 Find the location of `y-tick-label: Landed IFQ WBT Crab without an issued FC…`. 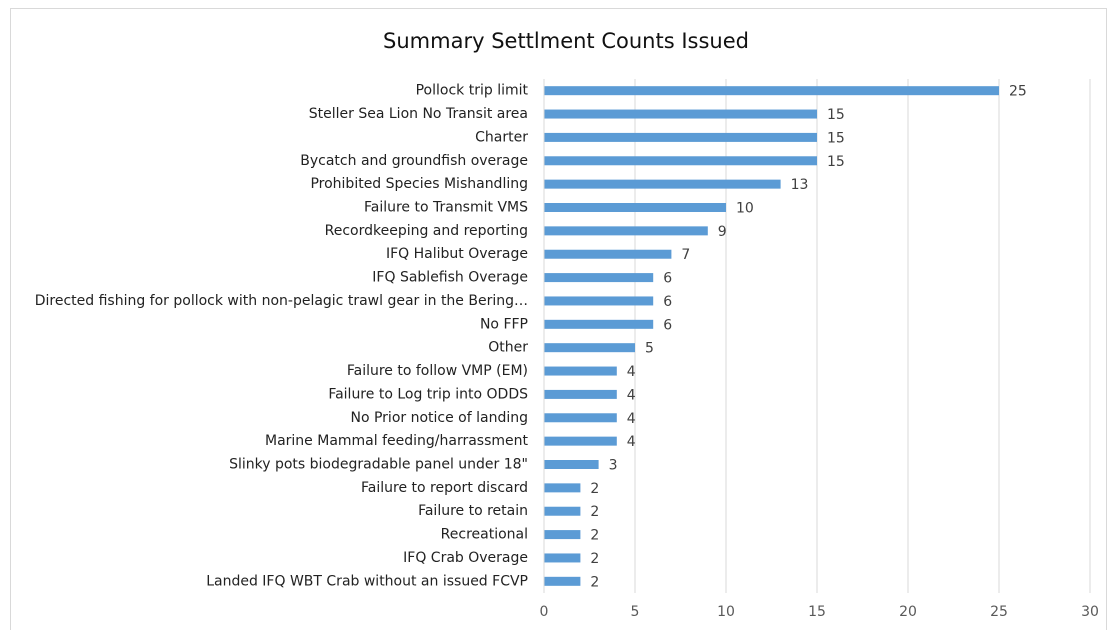

y-tick-label: Landed IFQ WBT Crab without an issued FC… is located at coordinates (367, 581).